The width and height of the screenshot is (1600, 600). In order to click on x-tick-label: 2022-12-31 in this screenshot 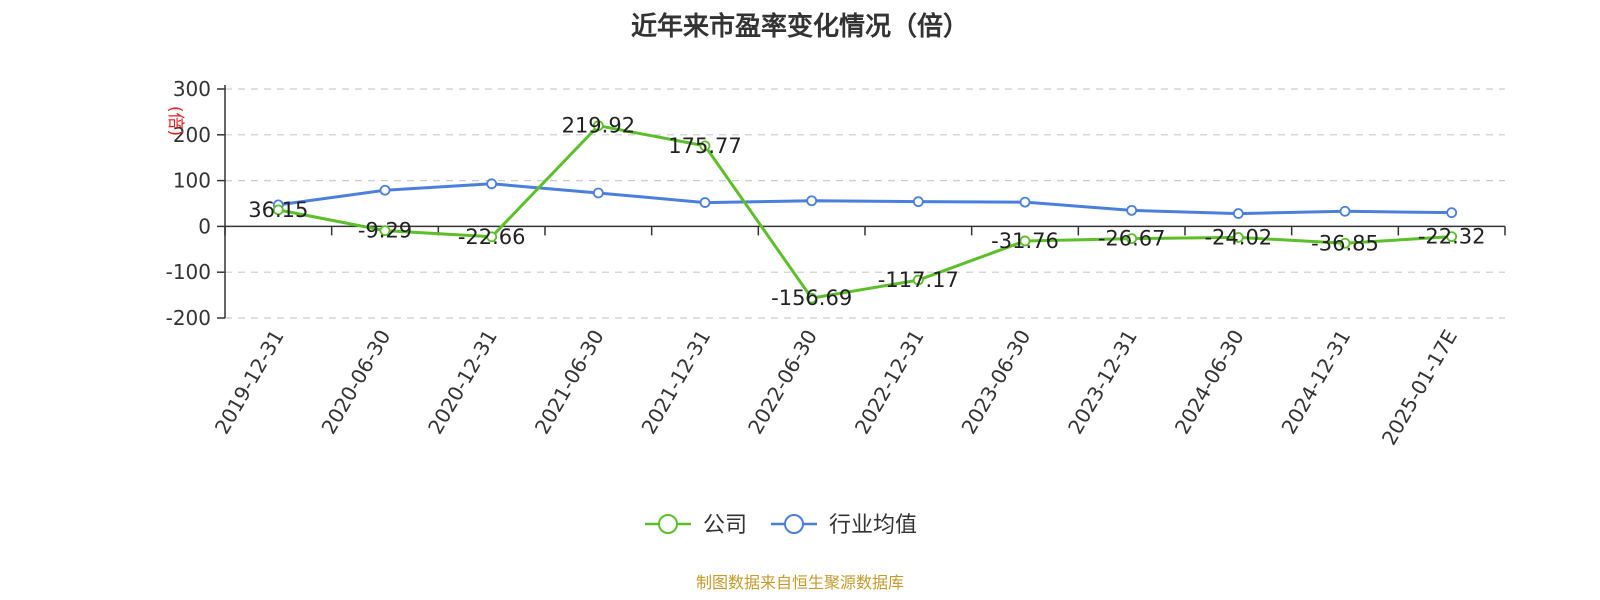, I will do `click(889, 381)`.